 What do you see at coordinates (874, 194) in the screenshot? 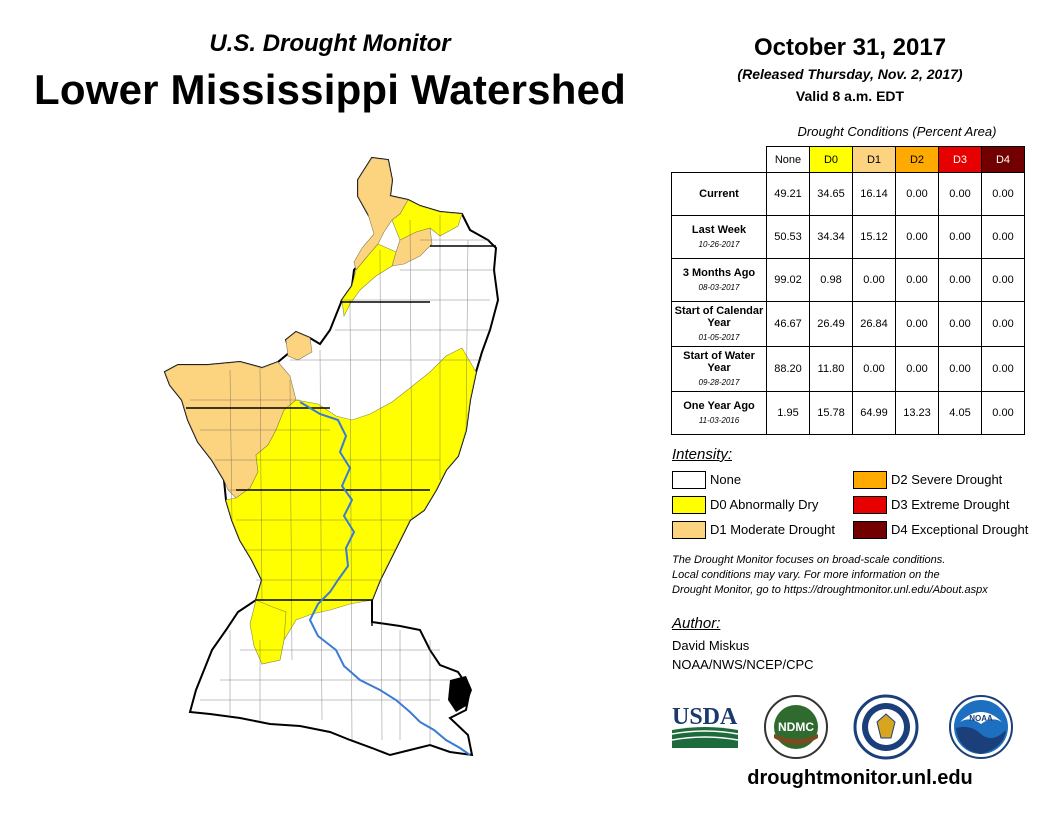
I see `table-cell: 16.14` at bounding box center [874, 194].